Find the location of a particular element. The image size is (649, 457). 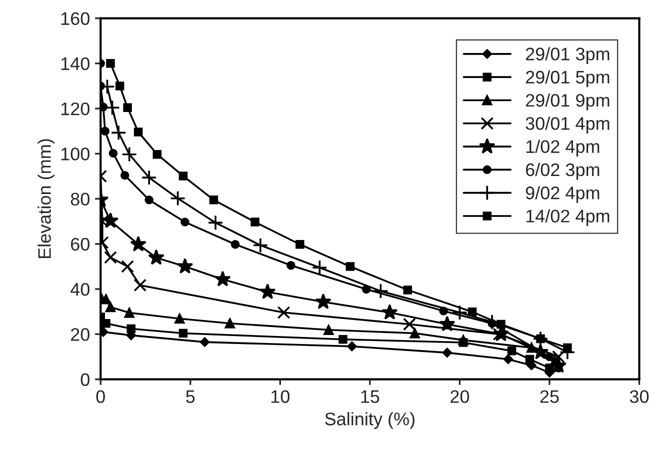

x-tick-label: 10 is located at coordinates (280, 396).